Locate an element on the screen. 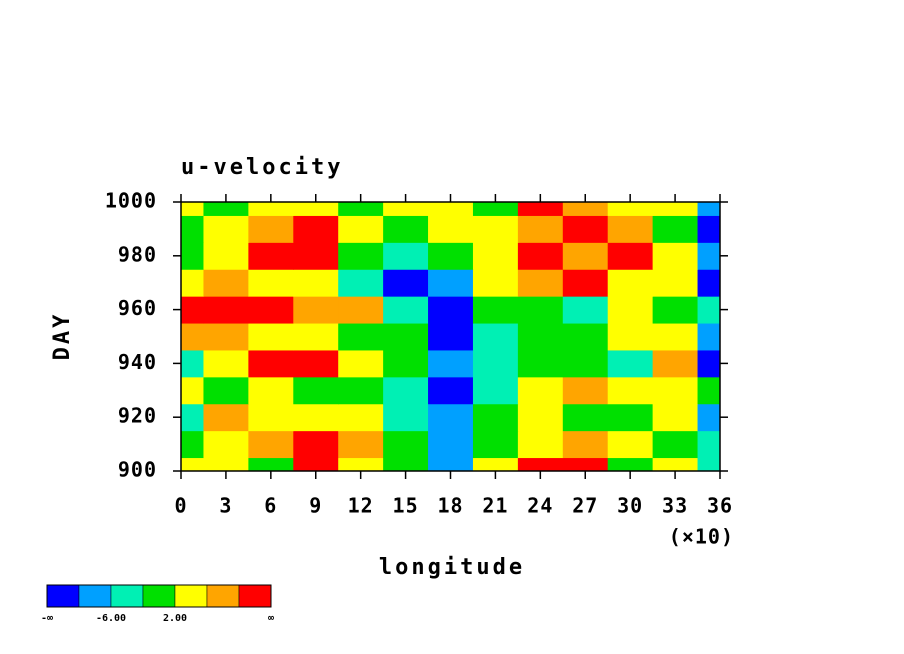  x-tick-label: 30 is located at coordinates (630, 506).